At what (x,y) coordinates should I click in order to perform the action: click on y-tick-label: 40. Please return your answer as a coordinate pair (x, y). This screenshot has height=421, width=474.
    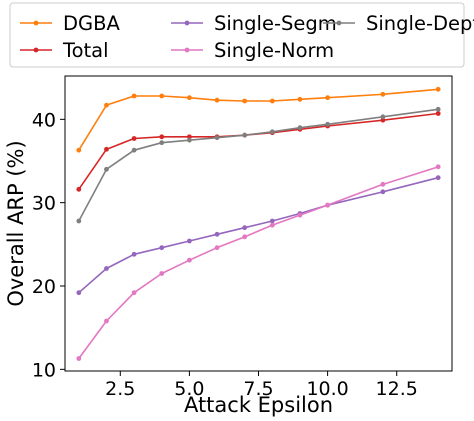
    Looking at the image, I should click on (44, 120).